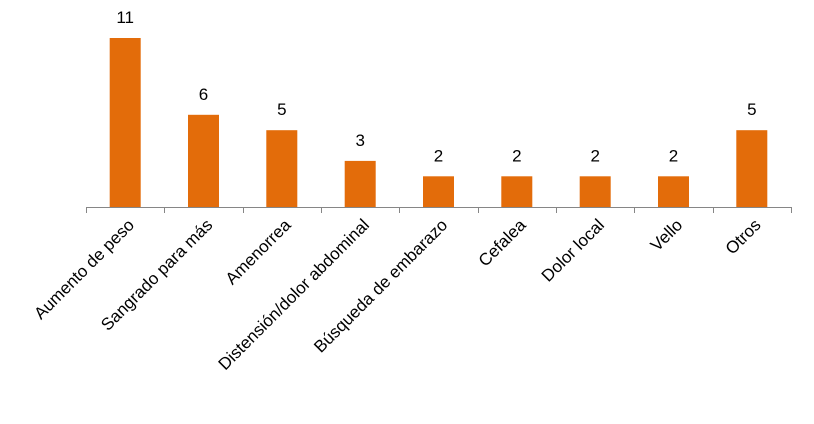 The image size is (814, 424). Describe the element at coordinates (438, 155) in the screenshot. I see `data-label-busqueda-de-embarazo: 2` at that location.